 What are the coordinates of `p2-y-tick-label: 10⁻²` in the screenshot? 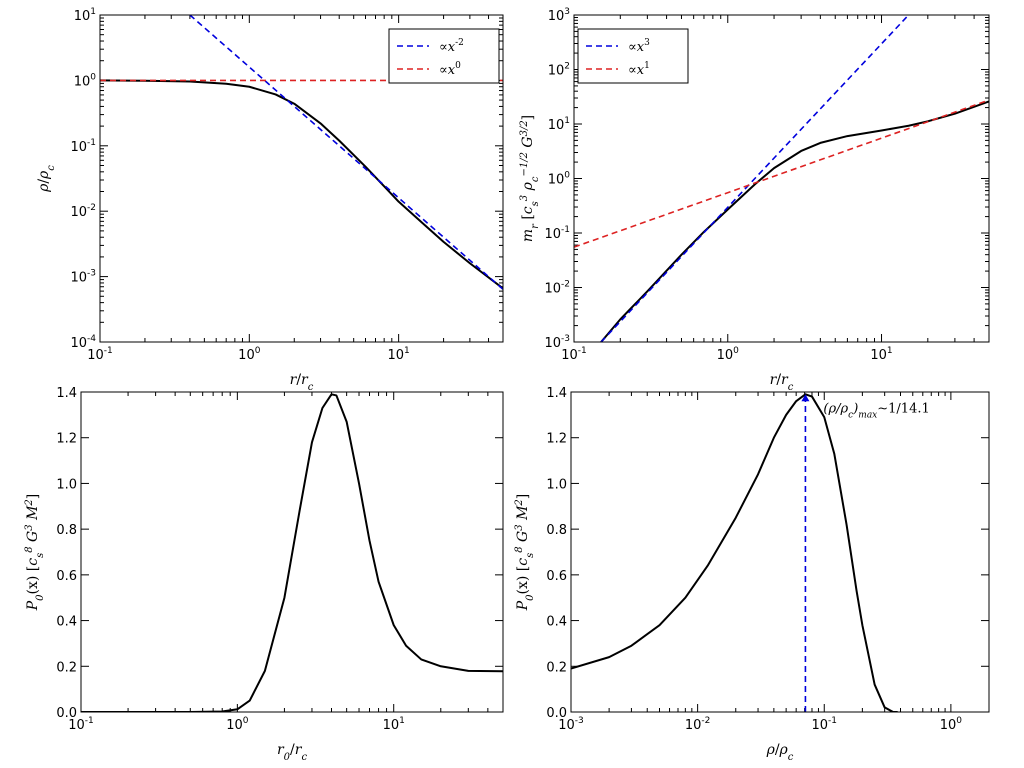 It's located at (557, 288).